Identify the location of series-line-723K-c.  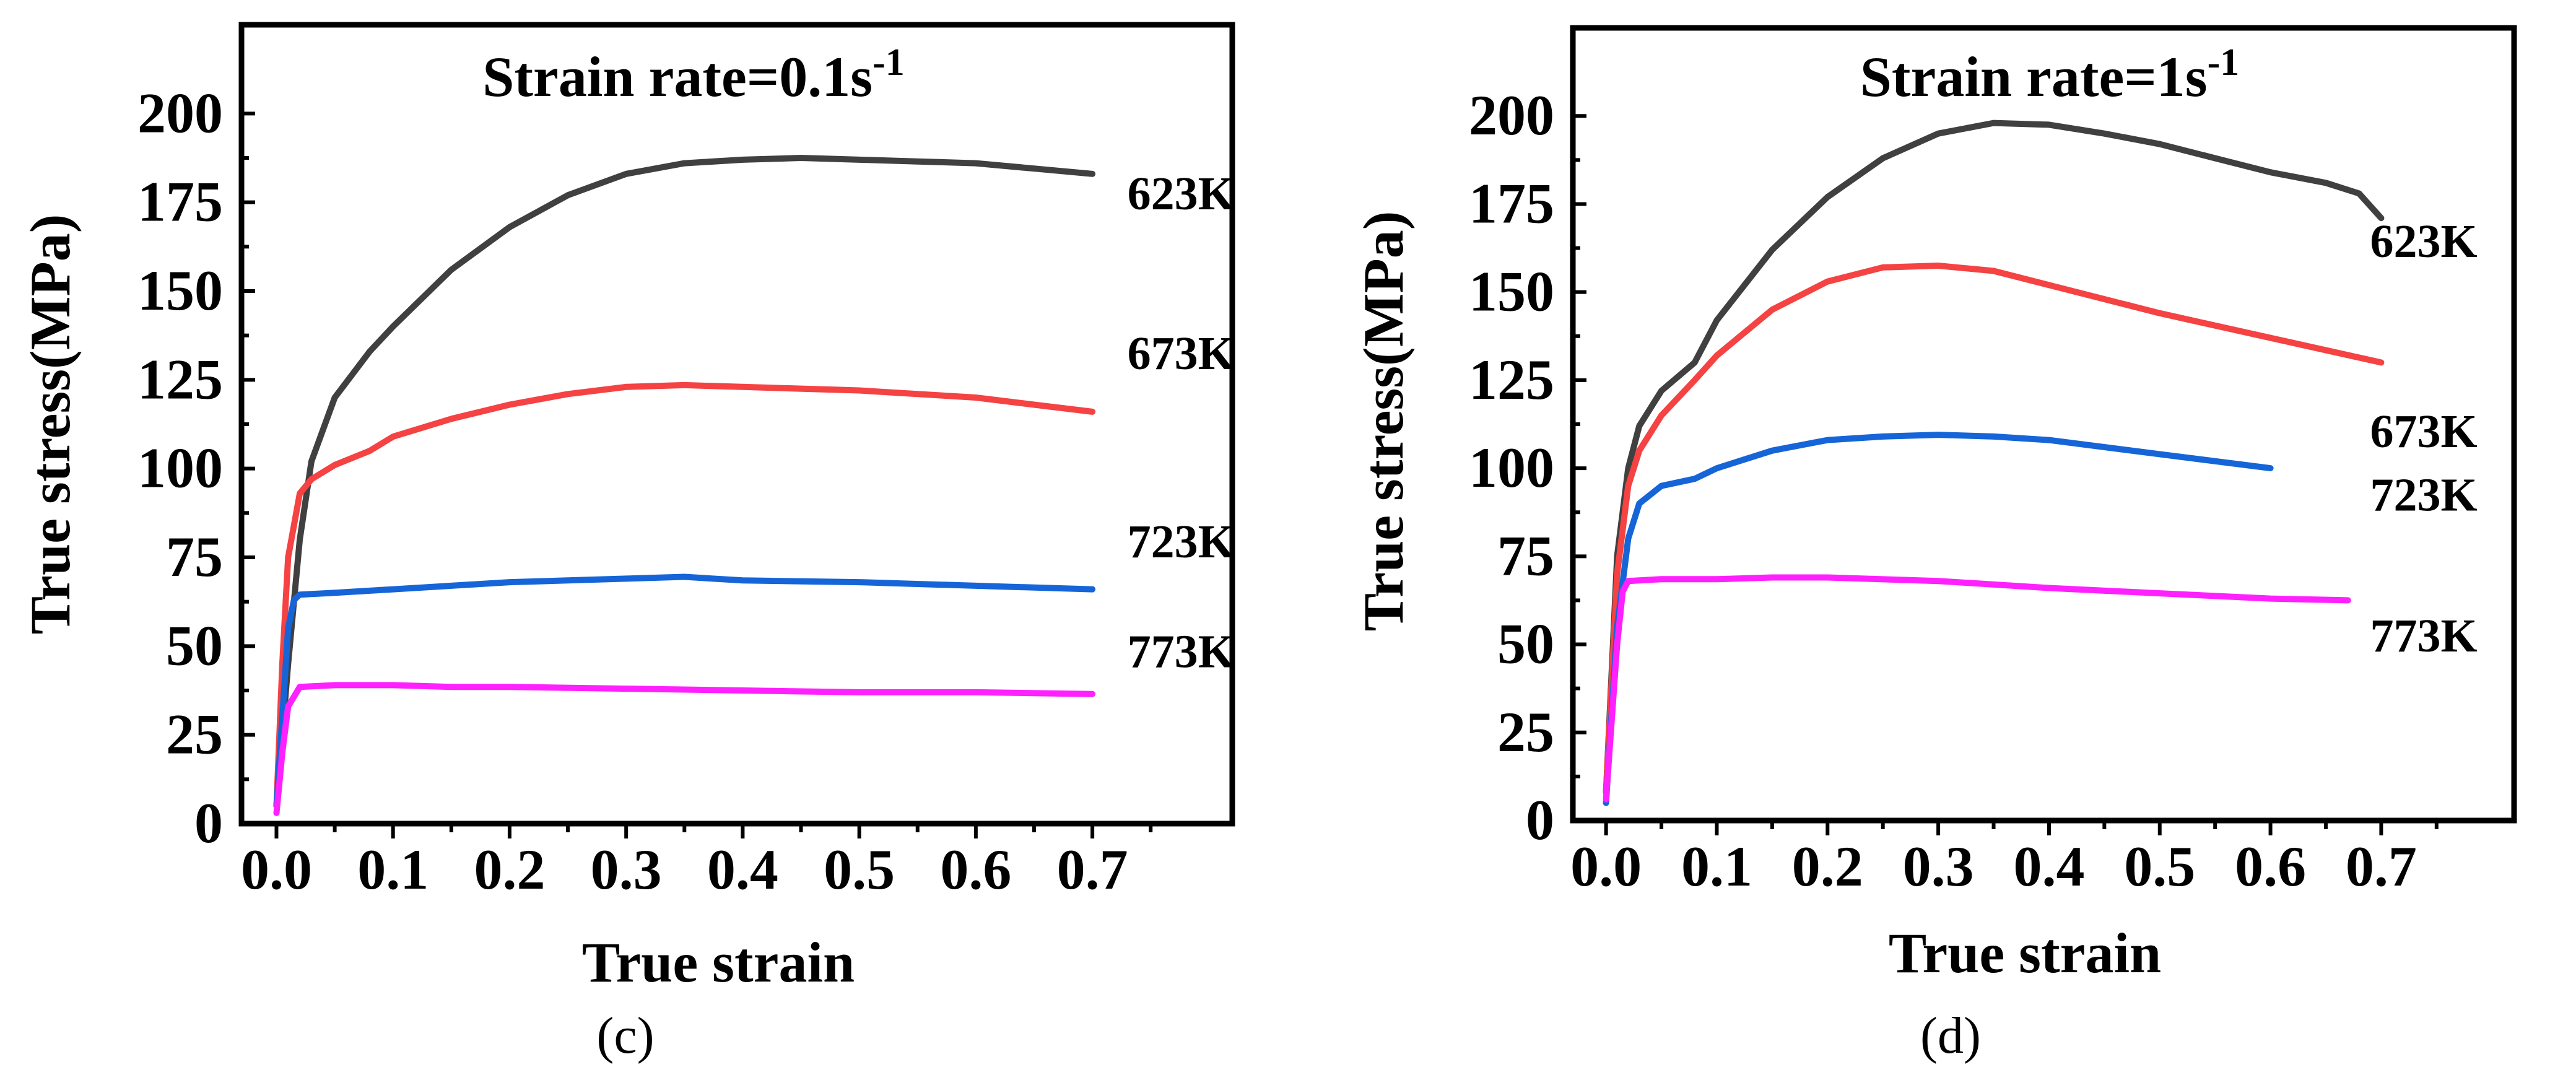
(685, 691).